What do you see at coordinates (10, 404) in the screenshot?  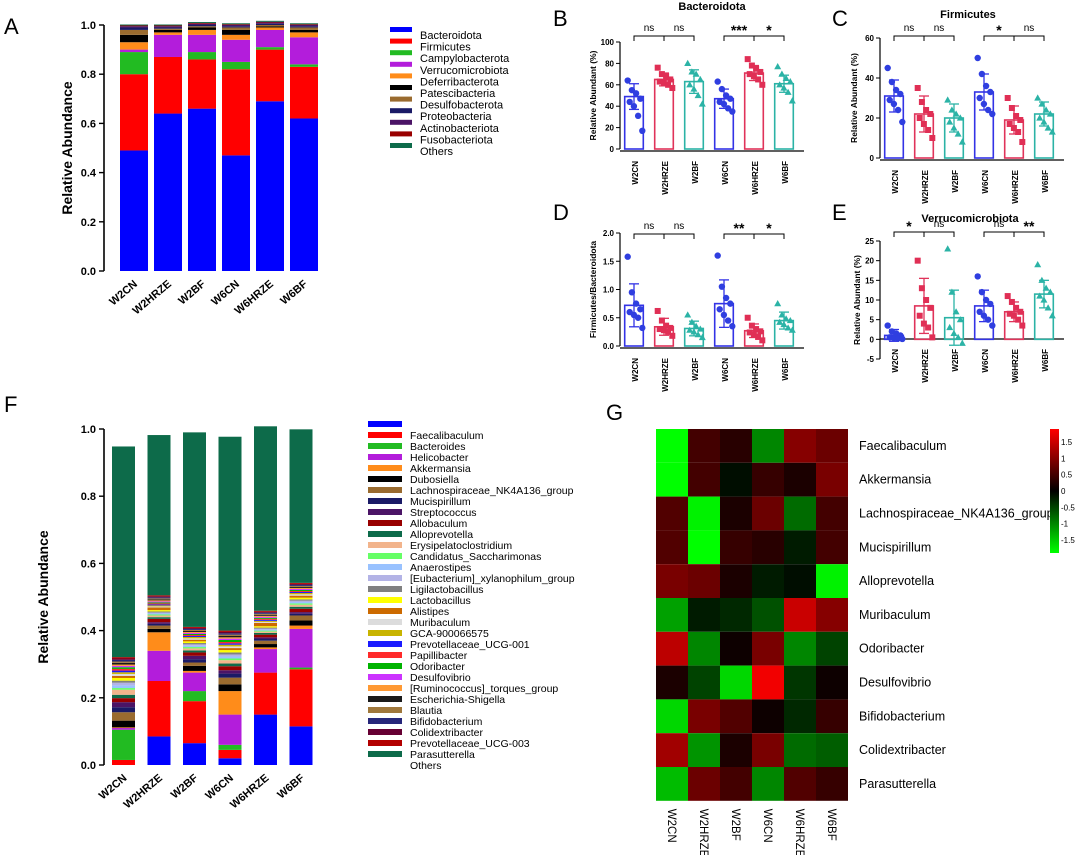 I see `panel-label-f: F` at bounding box center [10, 404].